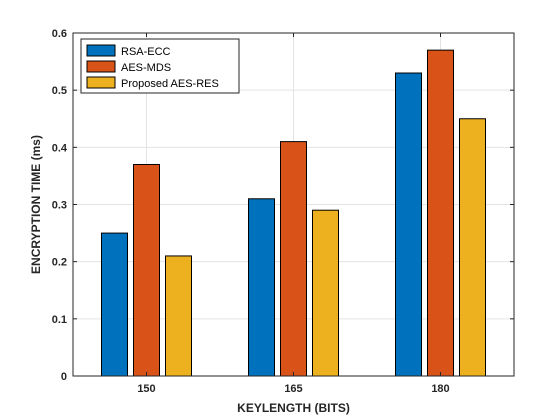  I want to click on x-tick-label: 165, so click(293, 389).